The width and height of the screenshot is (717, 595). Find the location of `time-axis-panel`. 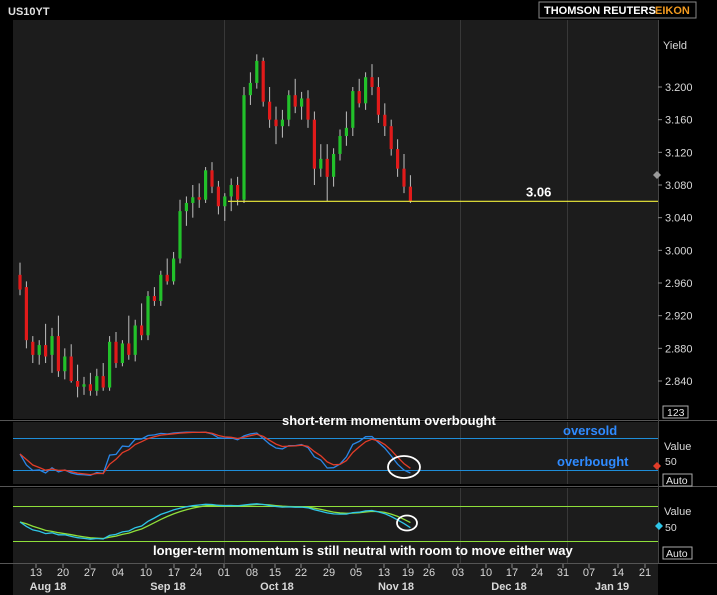

time-axis-panel is located at coordinates (335, 579).